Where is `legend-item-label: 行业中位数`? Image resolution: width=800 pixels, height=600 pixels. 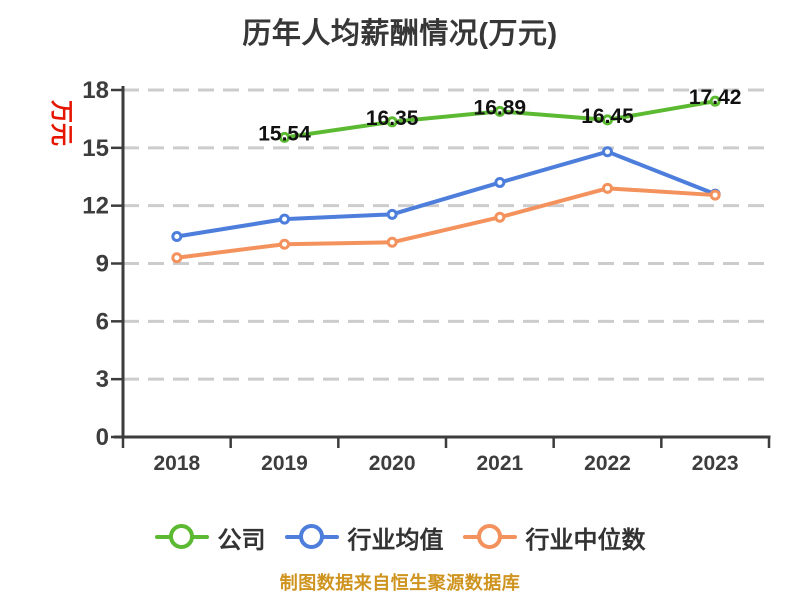 legend-item-label: 行业中位数 is located at coordinates (585, 540).